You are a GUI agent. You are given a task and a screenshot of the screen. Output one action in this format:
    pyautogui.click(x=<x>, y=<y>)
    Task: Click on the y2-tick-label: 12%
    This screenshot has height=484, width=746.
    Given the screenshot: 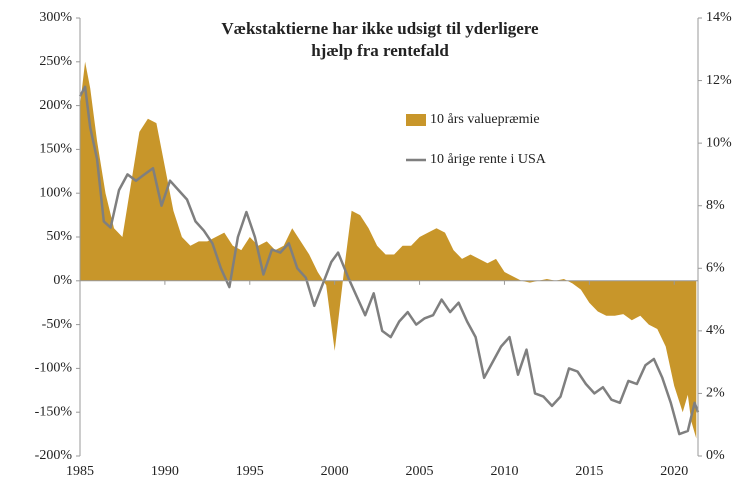 What is the action you would take?
    pyautogui.click(x=719, y=80)
    